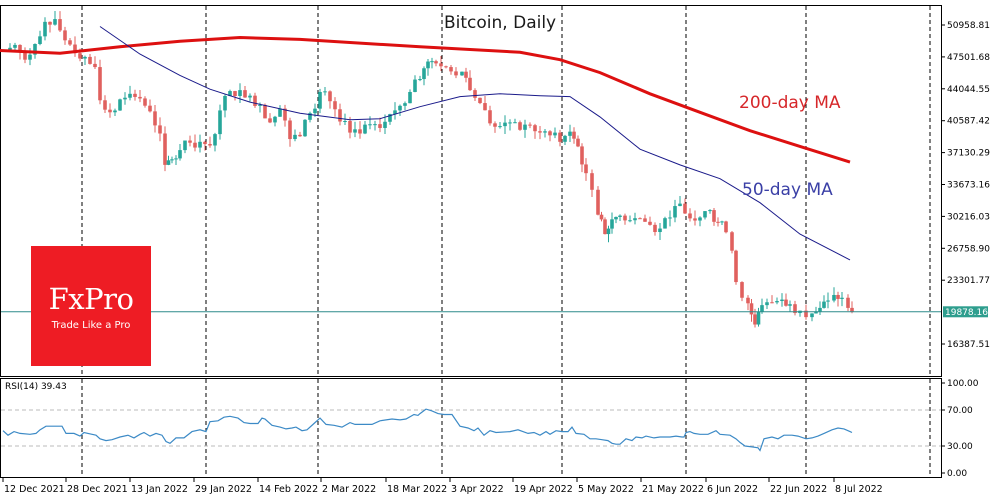 Image resolution: width=1000 pixels, height=500 pixels. What do you see at coordinates (968, 249) in the screenshot?
I see `svg-text: 26758.90` at bounding box center [968, 249].